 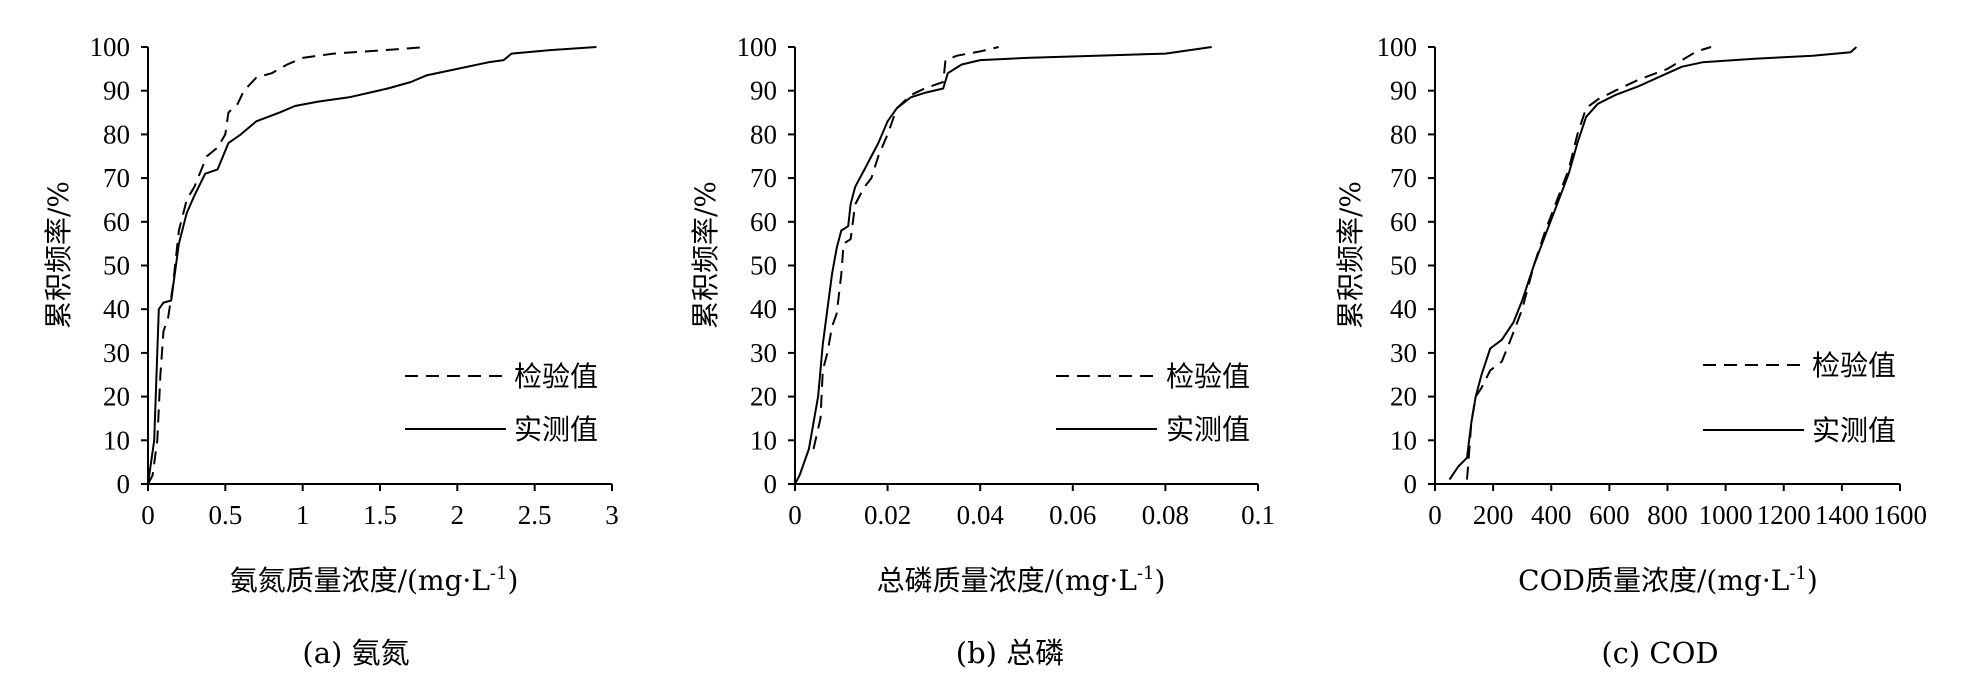 I want to click on x-axis-label-ammonia-nitrogen: 氨氮质量浓度/(mg·L-1), so click(x=374, y=580).